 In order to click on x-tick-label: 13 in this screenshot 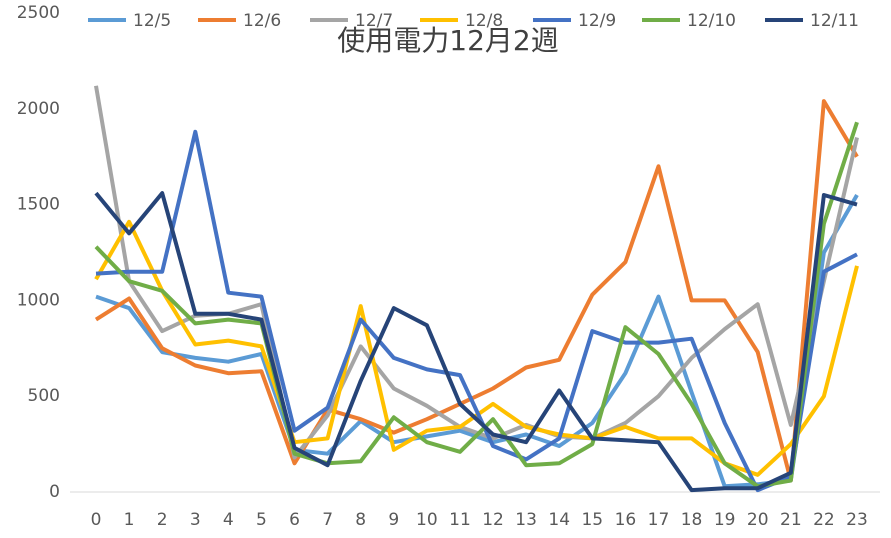, I will do `click(526, 520)`.